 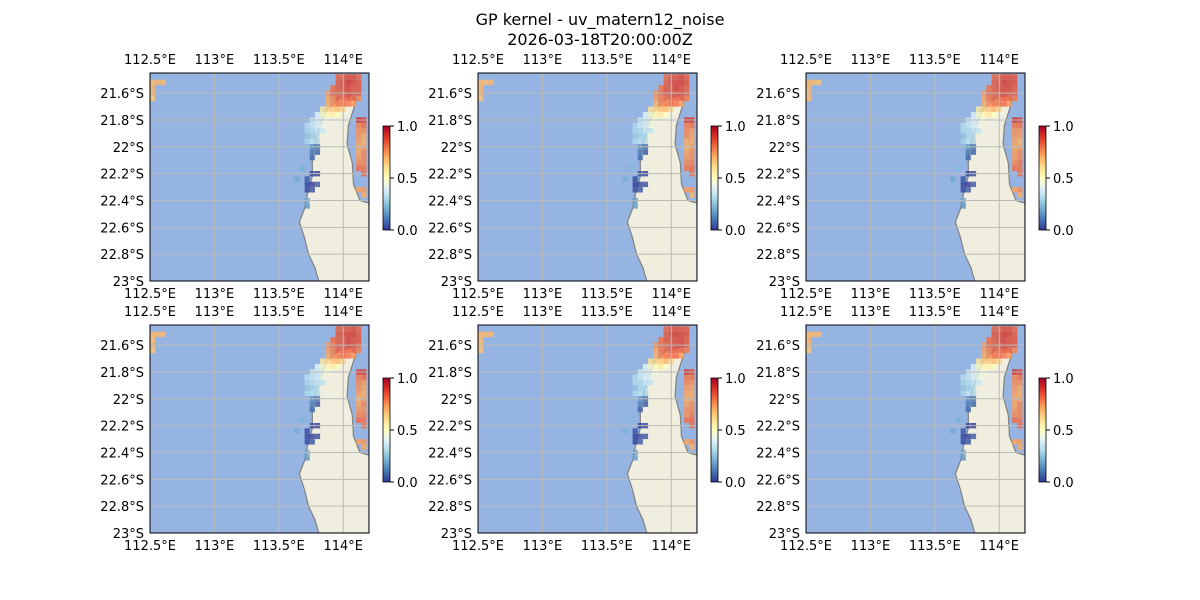 I want to click on lon-tick-label-bottom: 113°E, so click(x=215, y=294).